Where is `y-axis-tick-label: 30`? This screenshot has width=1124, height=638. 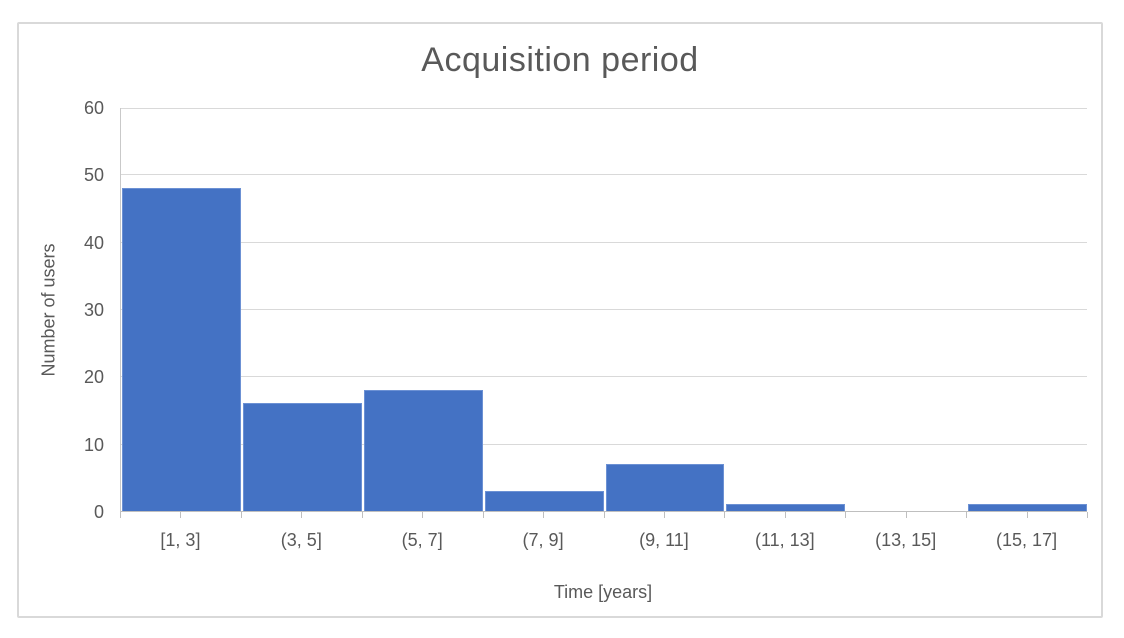 y-axis-tick-label: 30 is located at coordinates (93, 310).